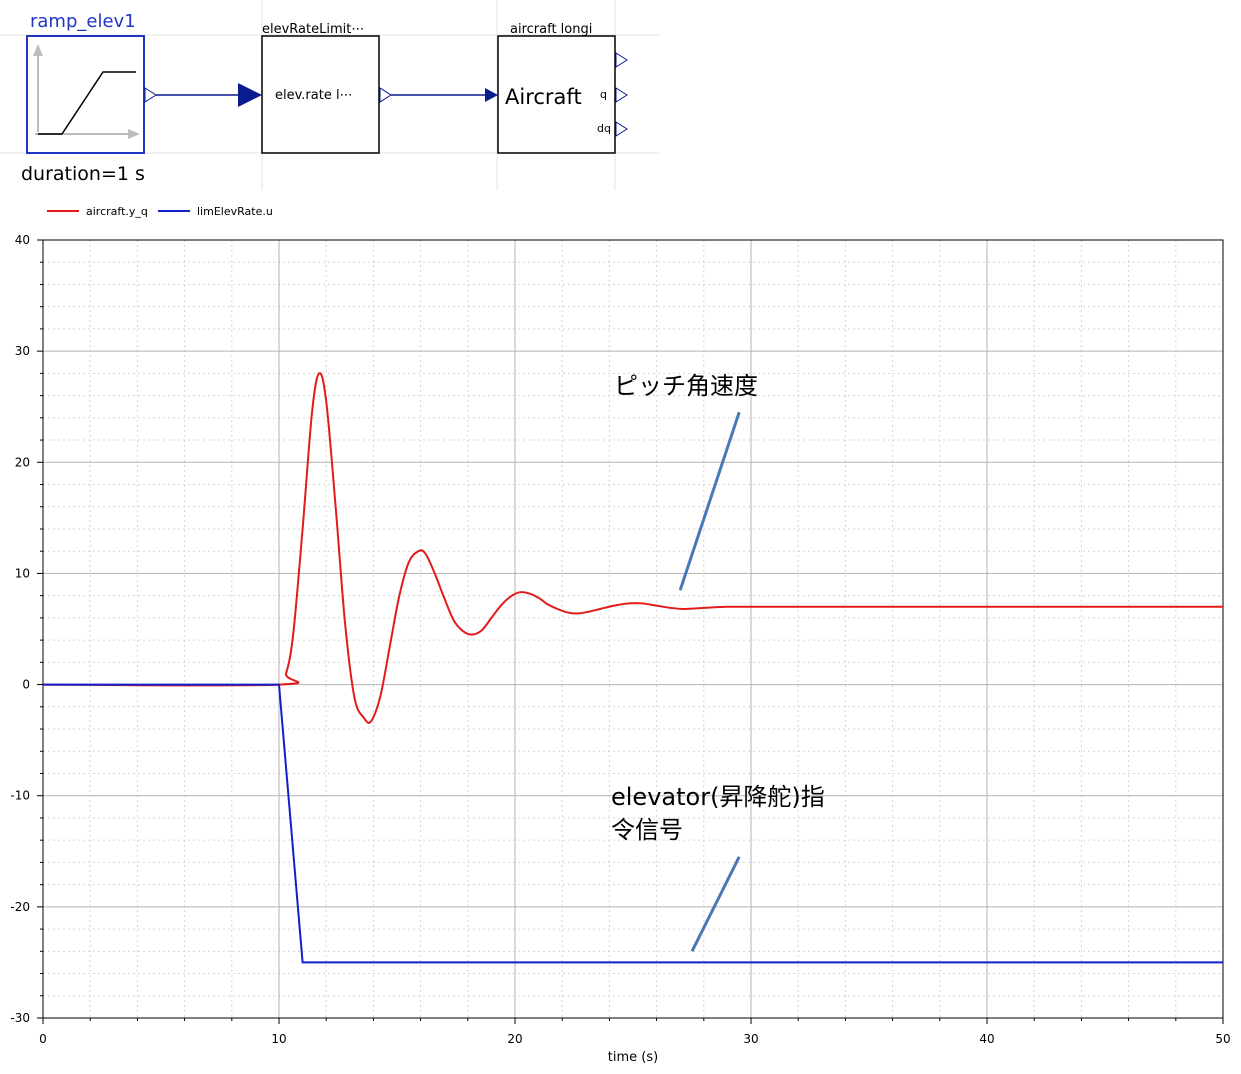 The height and width of the screenshot is (1074, 1241). I want to click on y-tick-label: -10, so click(20, 796).